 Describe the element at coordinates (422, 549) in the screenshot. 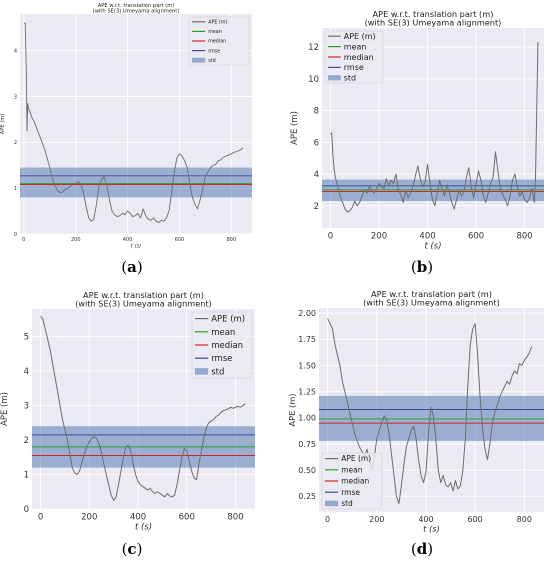

I see `panel-label-d: (d)` at that location.